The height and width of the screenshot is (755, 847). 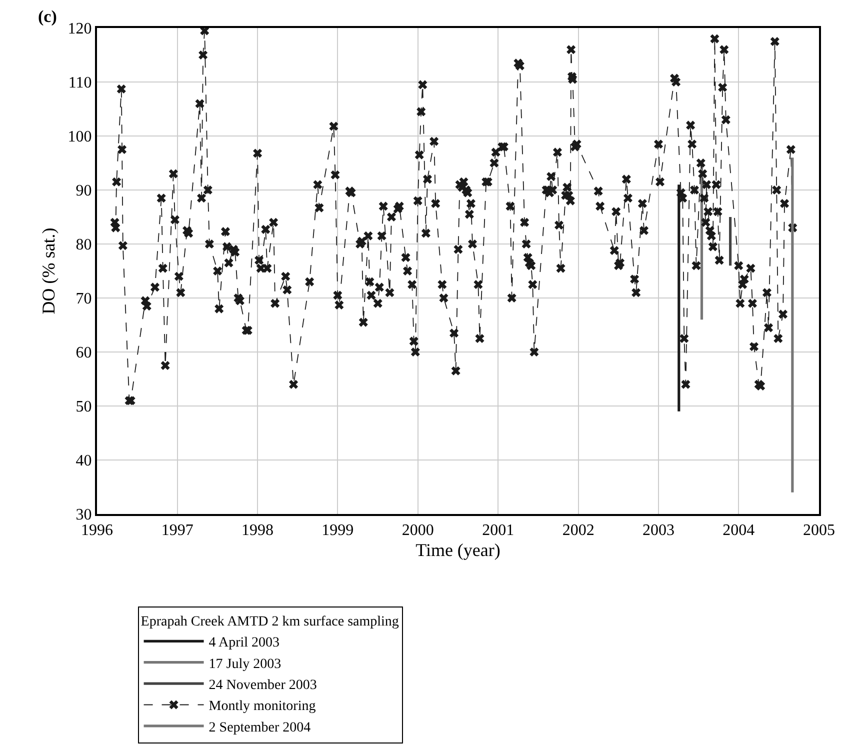 What do you see at coordinates (262, 685) in the screenshot?
I see `legend-label: 24 November 2003` at bounding box center [262, 685].